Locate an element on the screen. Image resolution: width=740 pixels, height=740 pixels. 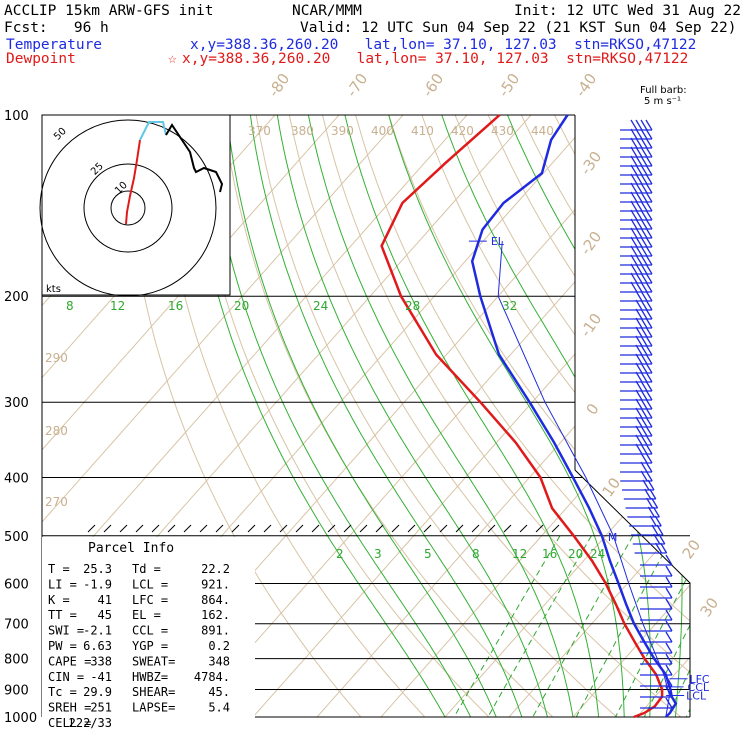
theta-label: 430 is located at coordinates (502, 131).